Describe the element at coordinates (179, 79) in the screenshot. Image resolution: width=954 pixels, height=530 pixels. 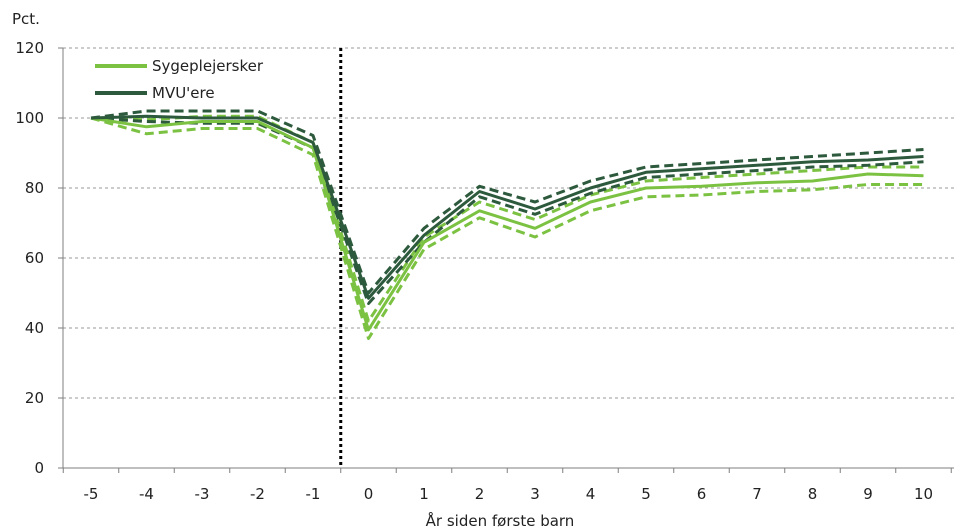
I see `legend: Sygeplejersker MVU'ere` at that location.